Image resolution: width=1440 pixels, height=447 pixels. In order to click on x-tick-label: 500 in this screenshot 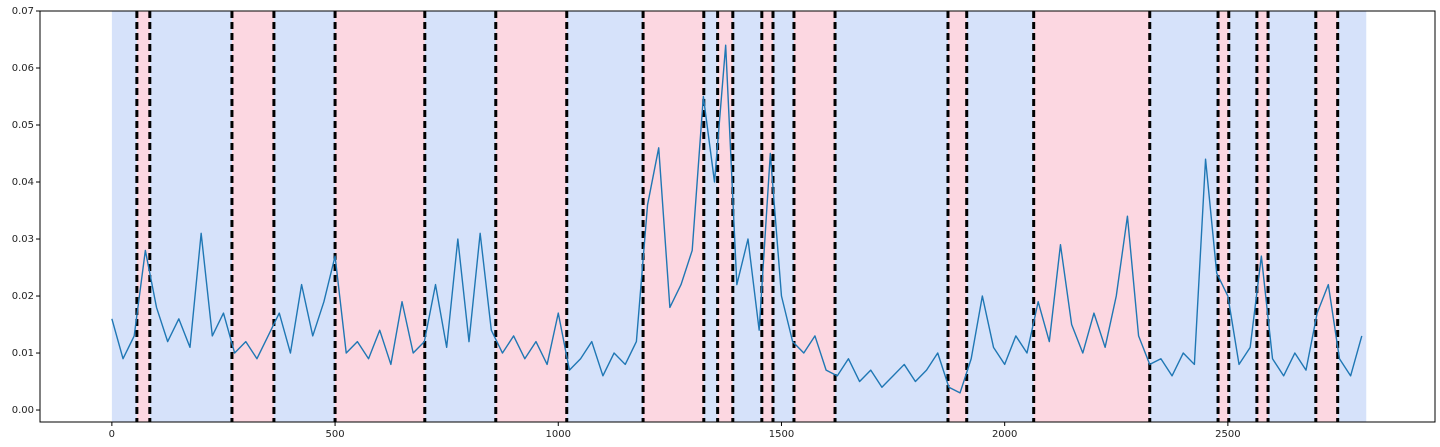, I will do `click(335, 434)`.